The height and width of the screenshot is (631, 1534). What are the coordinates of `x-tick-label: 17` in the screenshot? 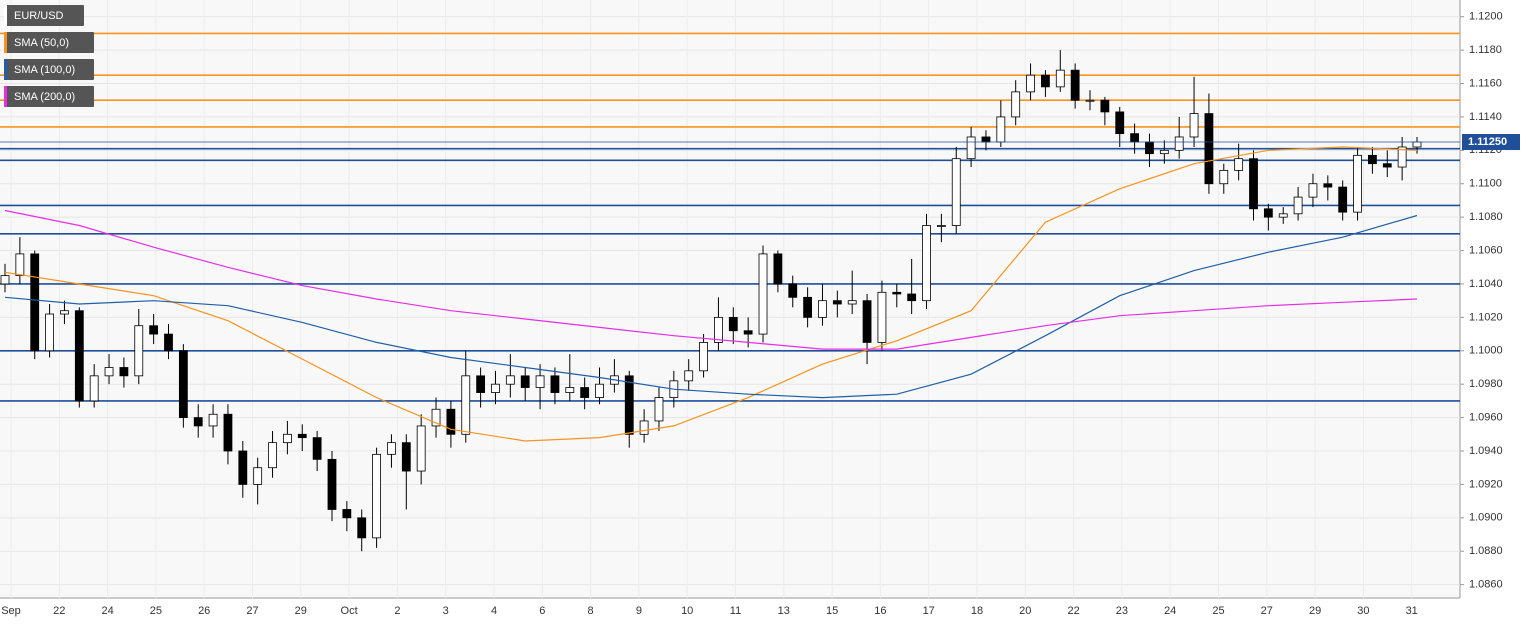 It's located at (929, 611).